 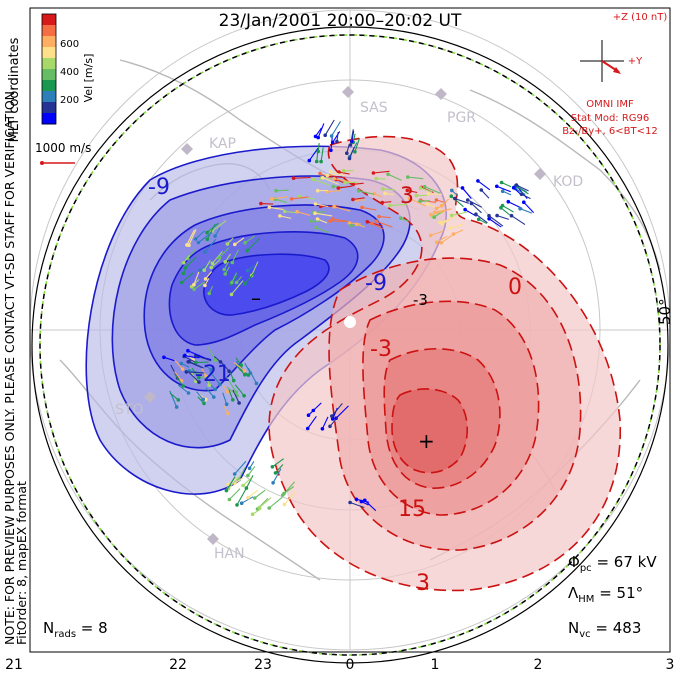 What do you see at coordinates (602, 61) in the screenshot?
I see `imf-clock-dial` at bounding box center [602, 61].